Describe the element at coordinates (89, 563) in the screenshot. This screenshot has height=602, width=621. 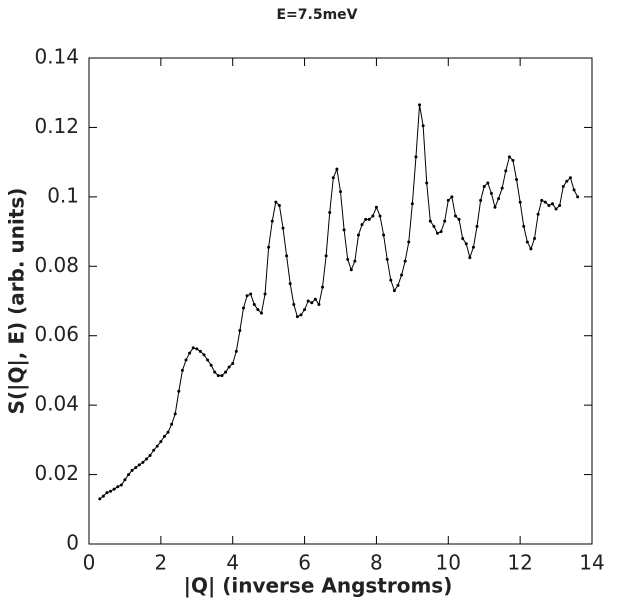
I see `x-tick-label: 0` at that location.